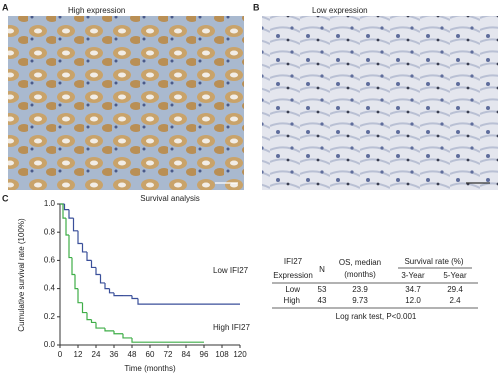 This screenshot has height=376, width=500. I want to click on table-cell: High, so click(292, 300).